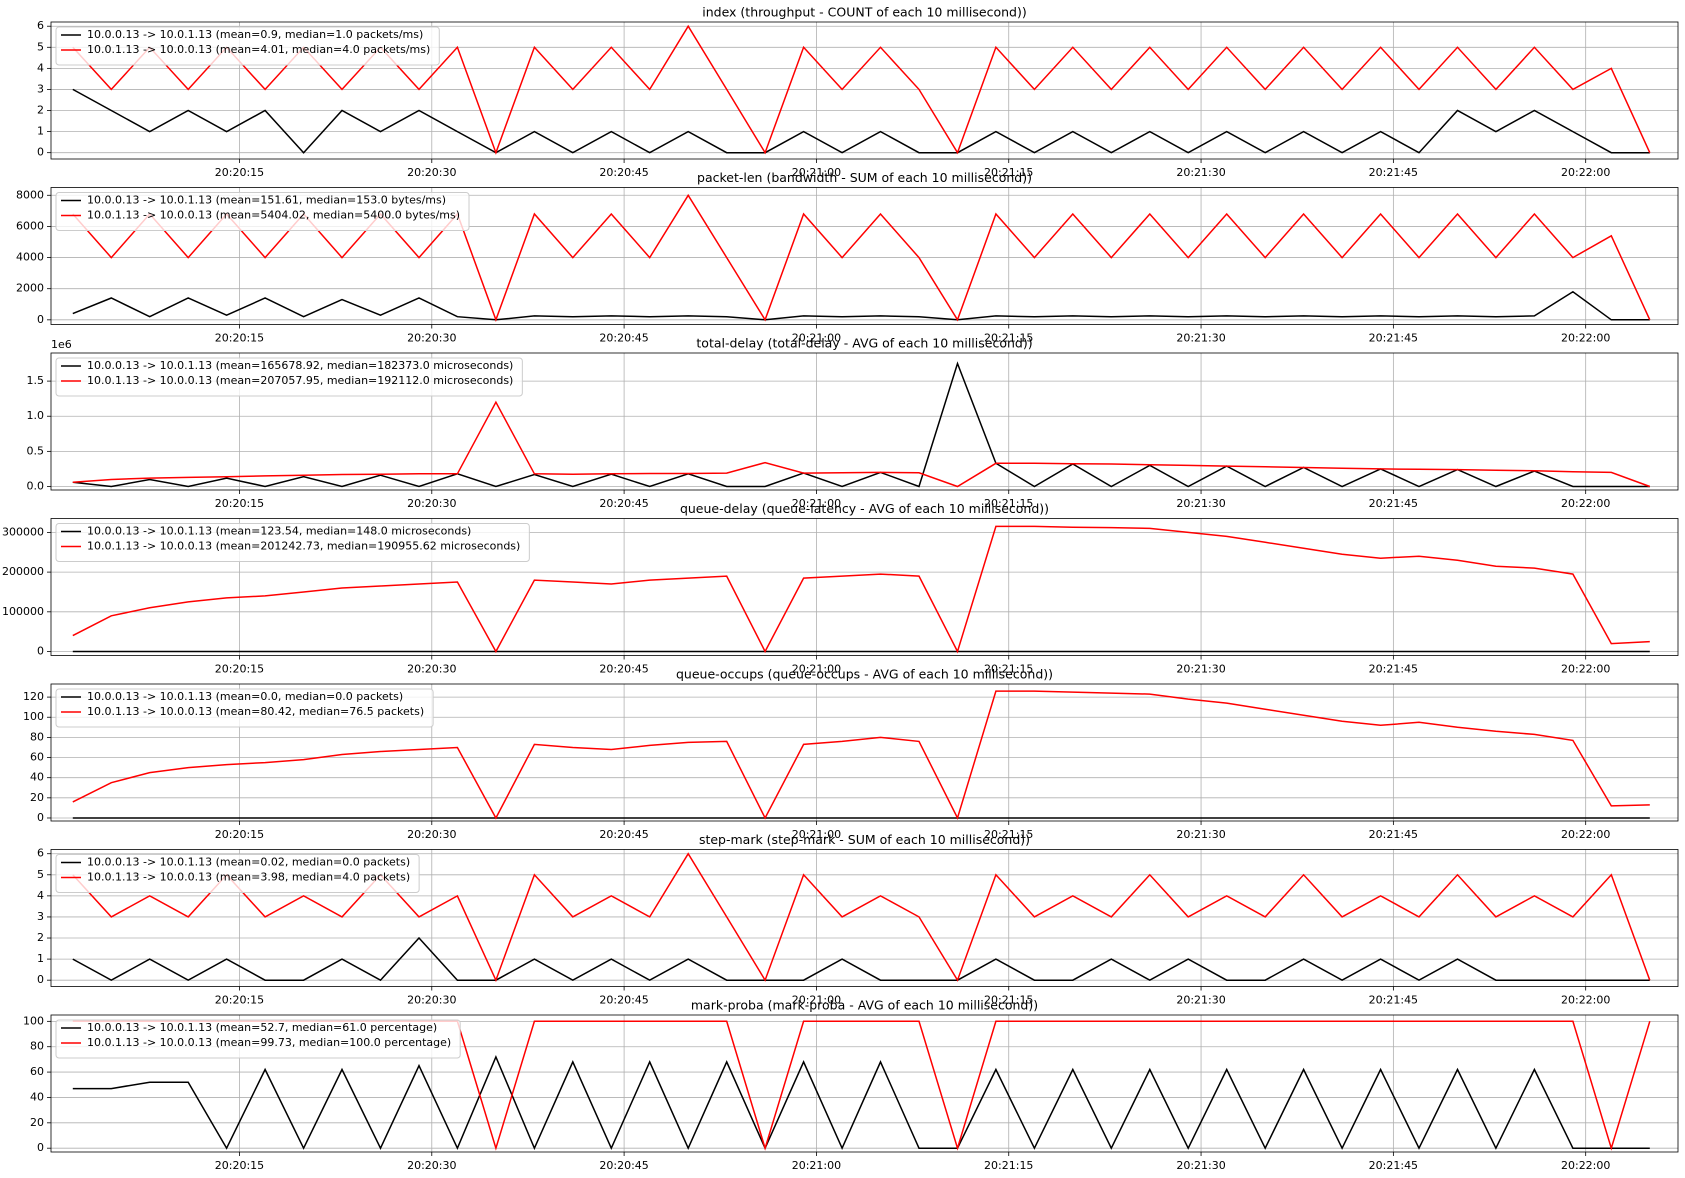  What do you see at coordinates (36, 415) in the screenshot?
I see `y-tick-label: 1.0` at bounding box center [36, 415].